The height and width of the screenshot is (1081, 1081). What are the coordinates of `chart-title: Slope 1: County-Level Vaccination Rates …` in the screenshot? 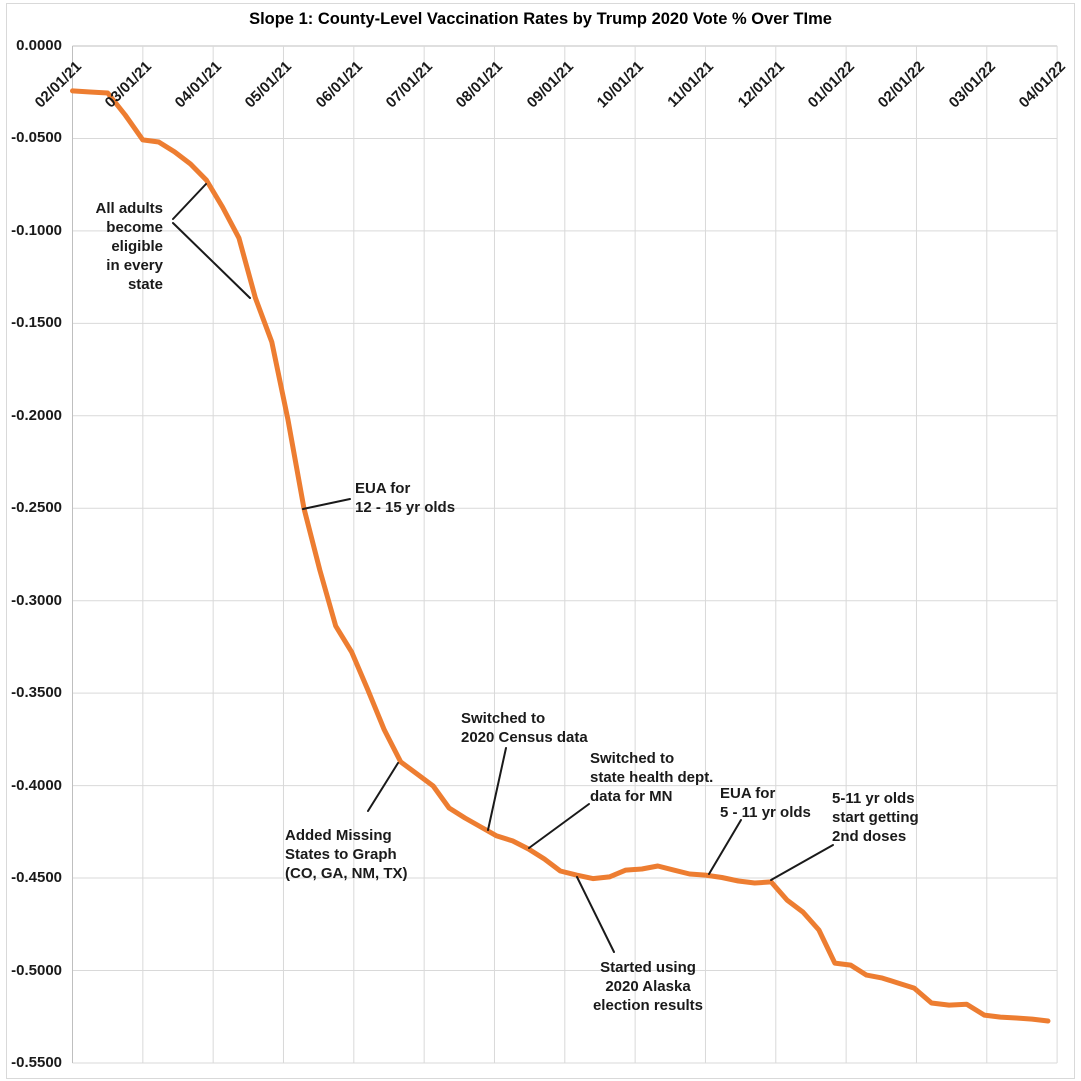 It's located at (540, 19).